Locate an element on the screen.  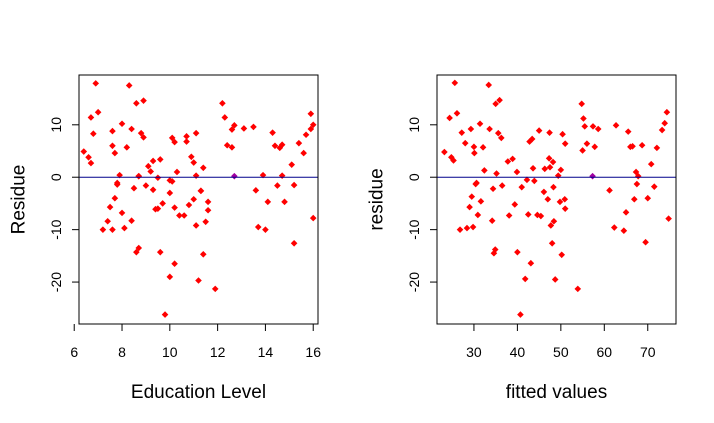
right-highlight-point is located at coordinates (592, 176).